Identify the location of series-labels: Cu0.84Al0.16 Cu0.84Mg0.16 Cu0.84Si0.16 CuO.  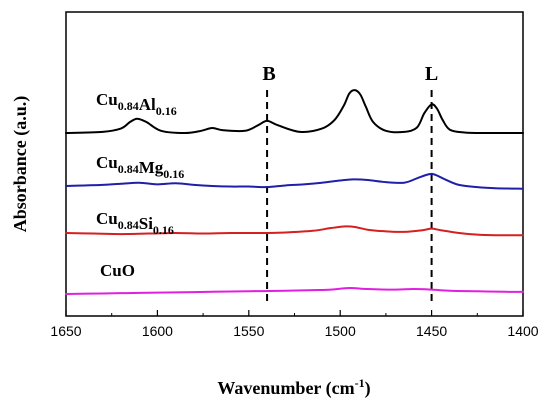
(140, 185).